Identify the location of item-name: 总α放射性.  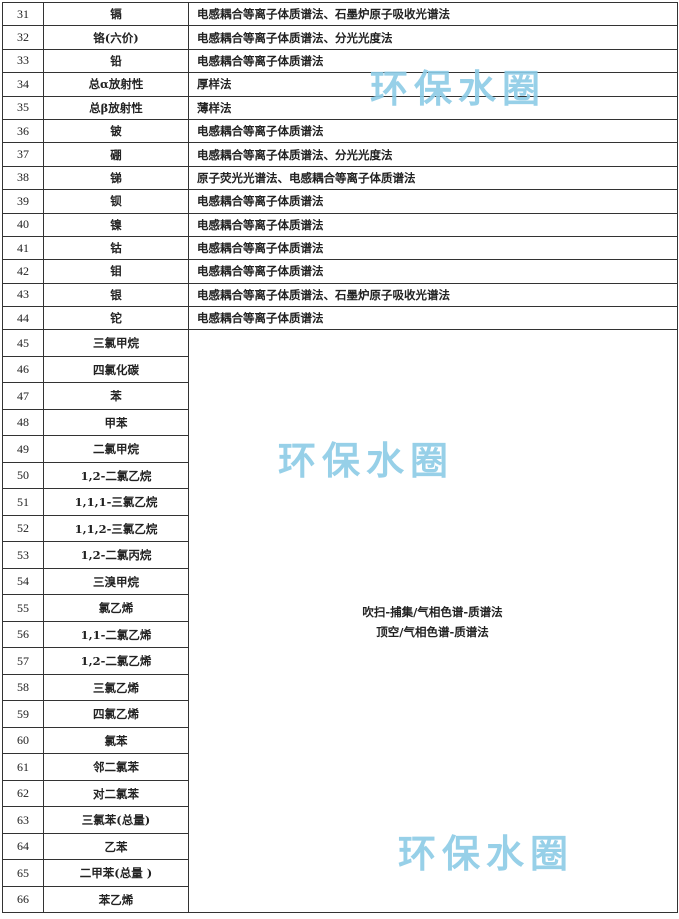
(116, 84).